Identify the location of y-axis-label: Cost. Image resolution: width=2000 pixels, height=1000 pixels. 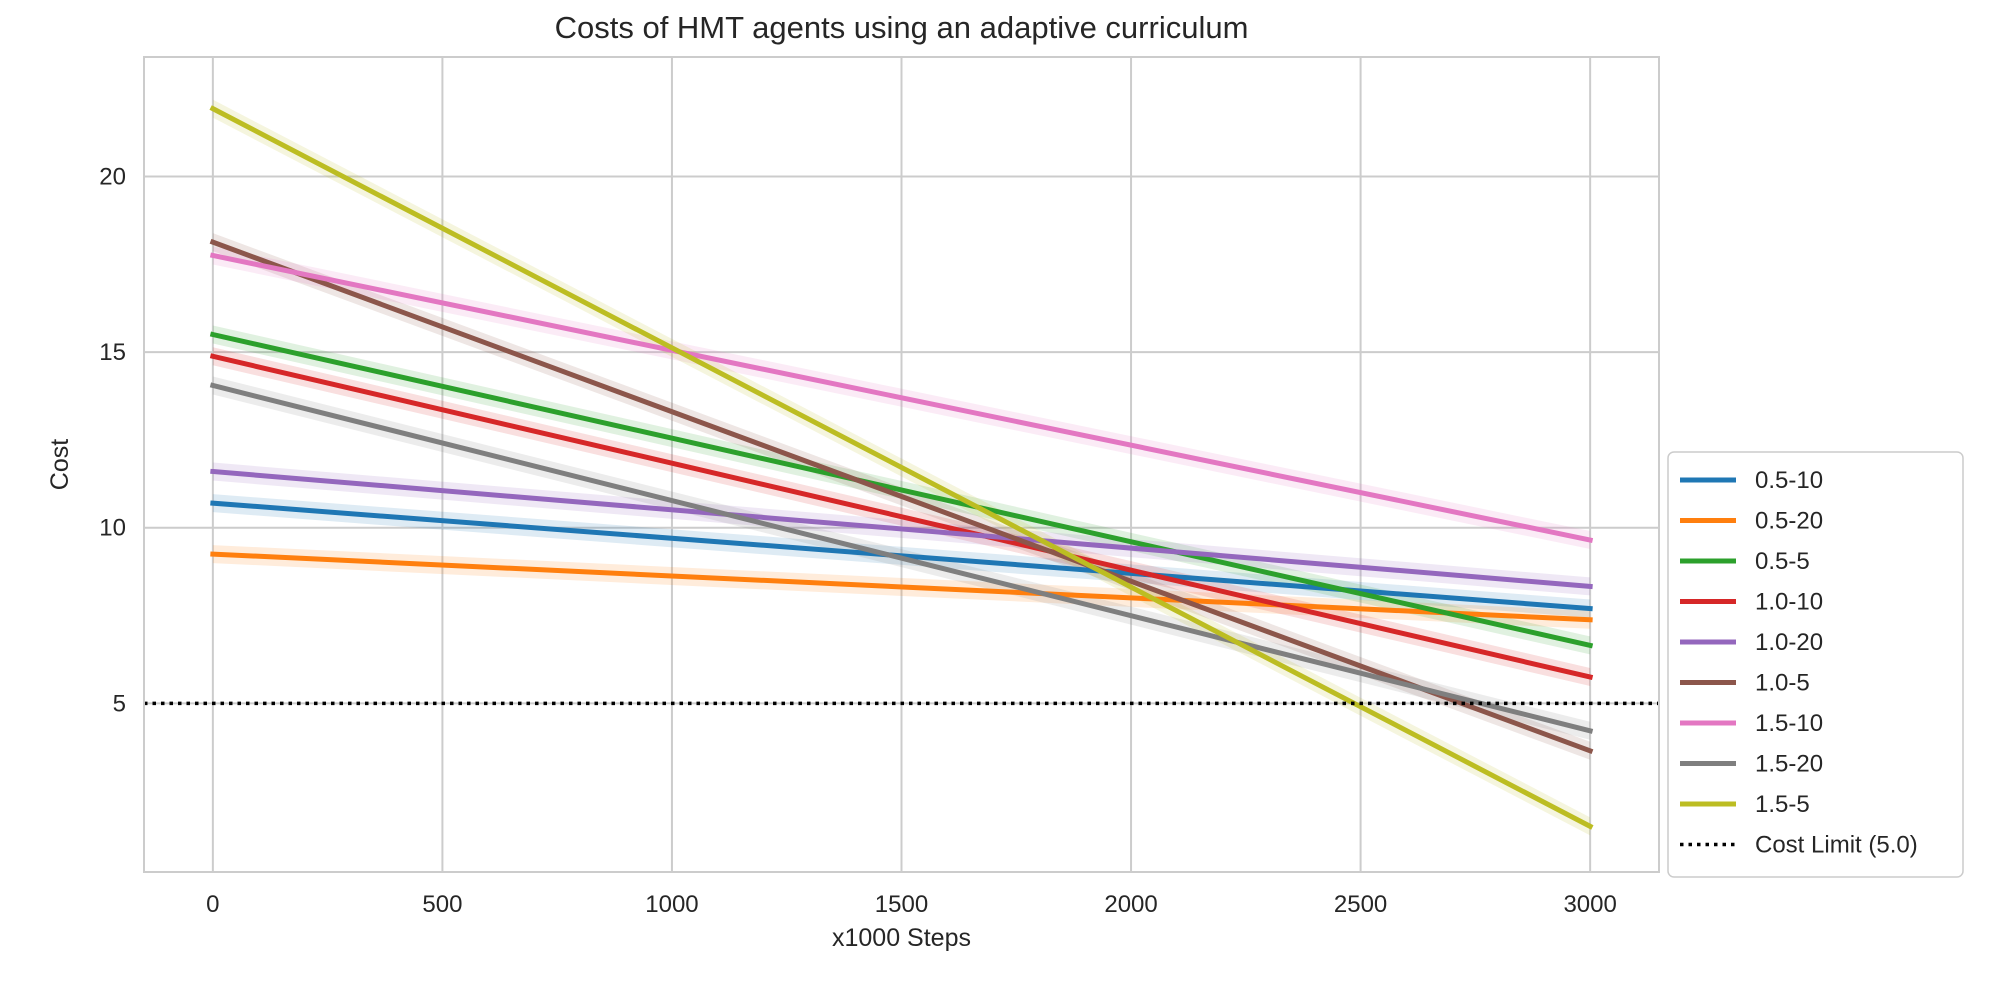
(60, 464).